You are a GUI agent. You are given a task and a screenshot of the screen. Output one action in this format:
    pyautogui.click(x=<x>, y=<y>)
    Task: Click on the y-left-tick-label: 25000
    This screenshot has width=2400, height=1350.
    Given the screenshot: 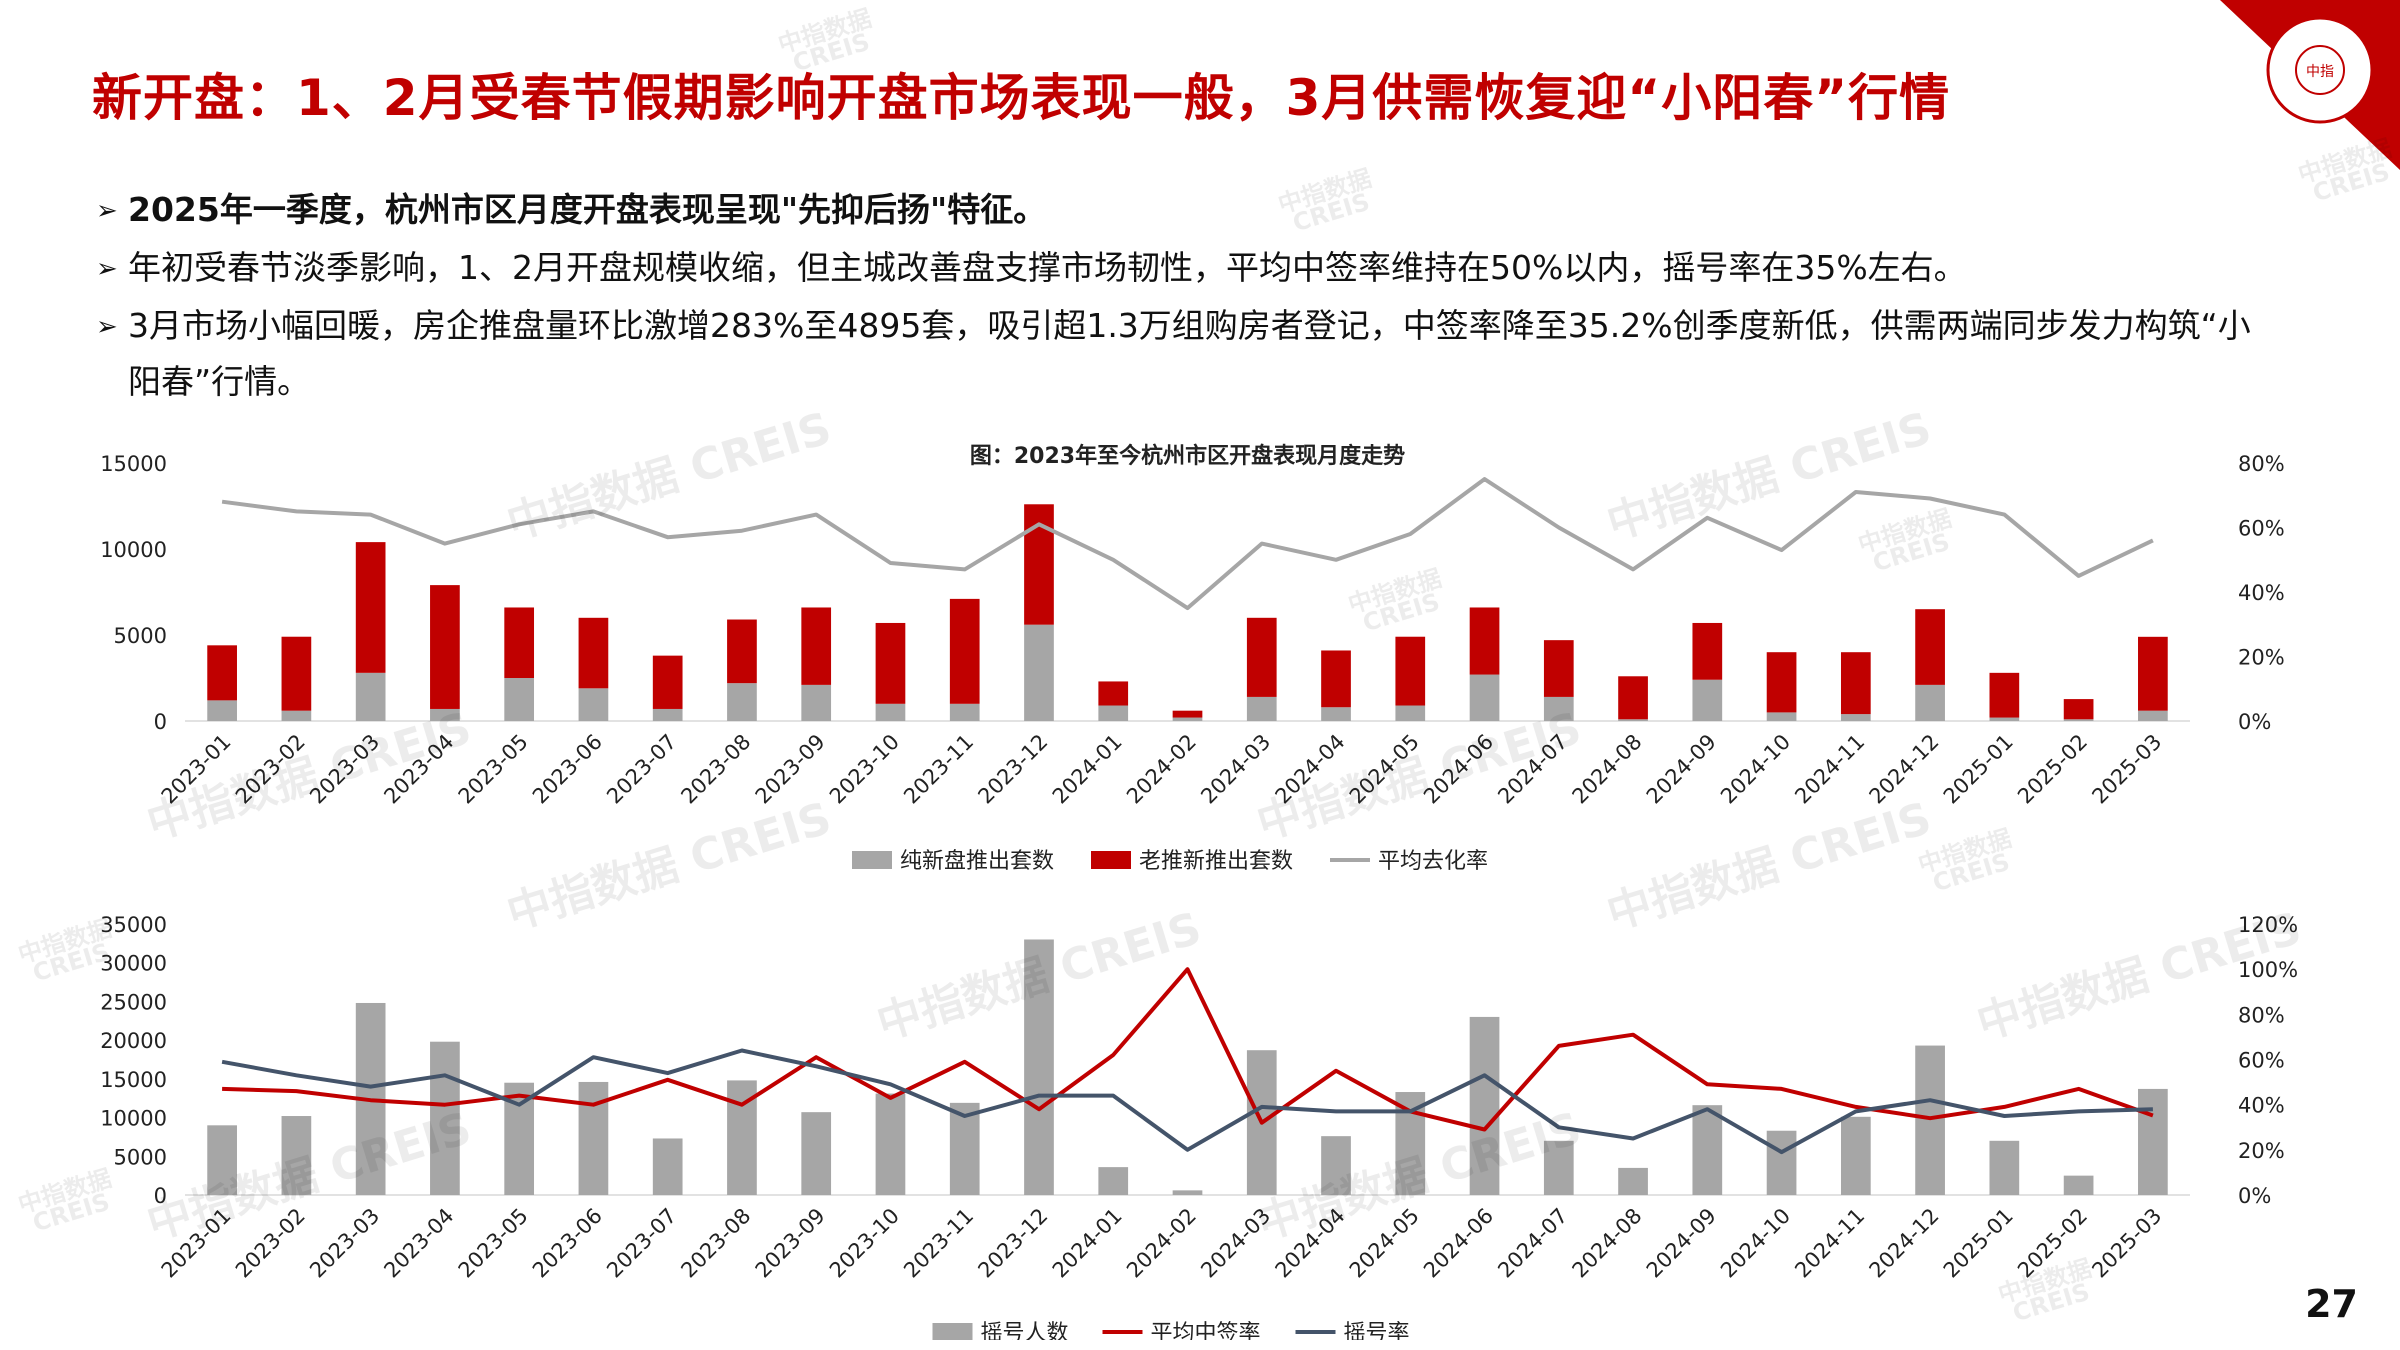 What is the action you would take?
    pyautogui.click(x=133, y=1002)
    